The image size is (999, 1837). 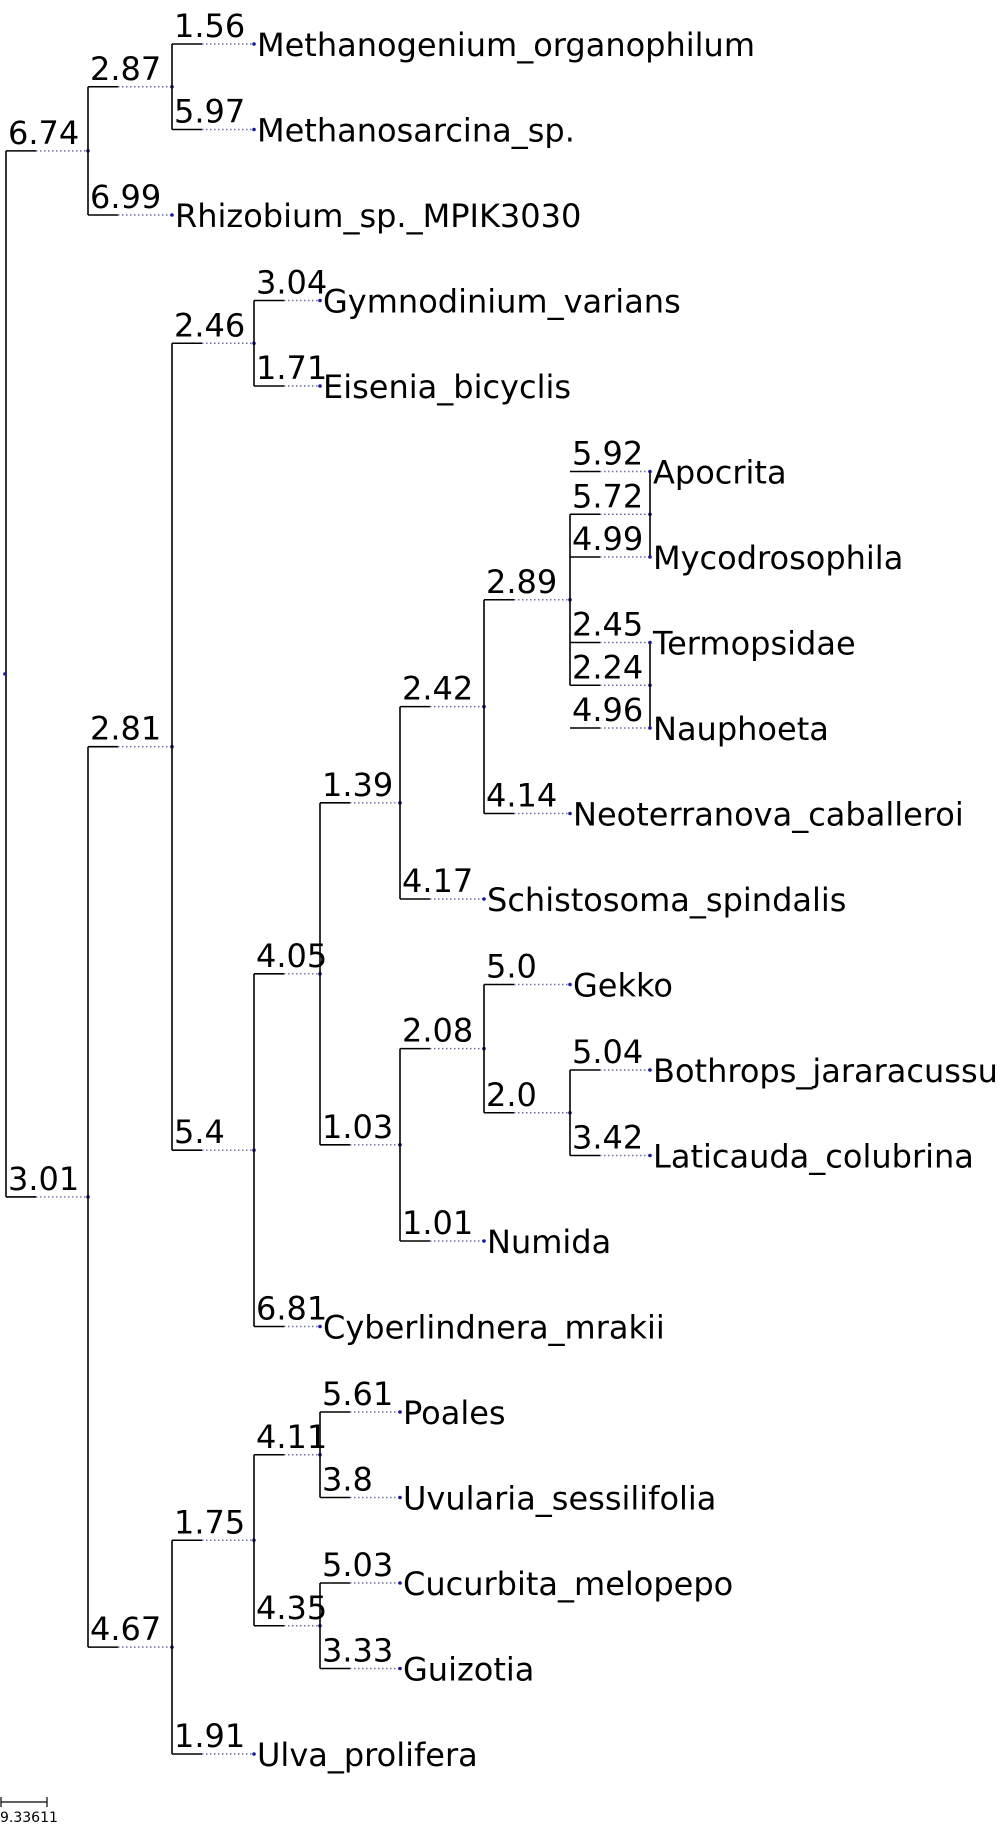 What do you see at coordinates (357, 1565) in the screenshot?
I see `branch-length-label: 5.03` at bounding box center [357, 1565].